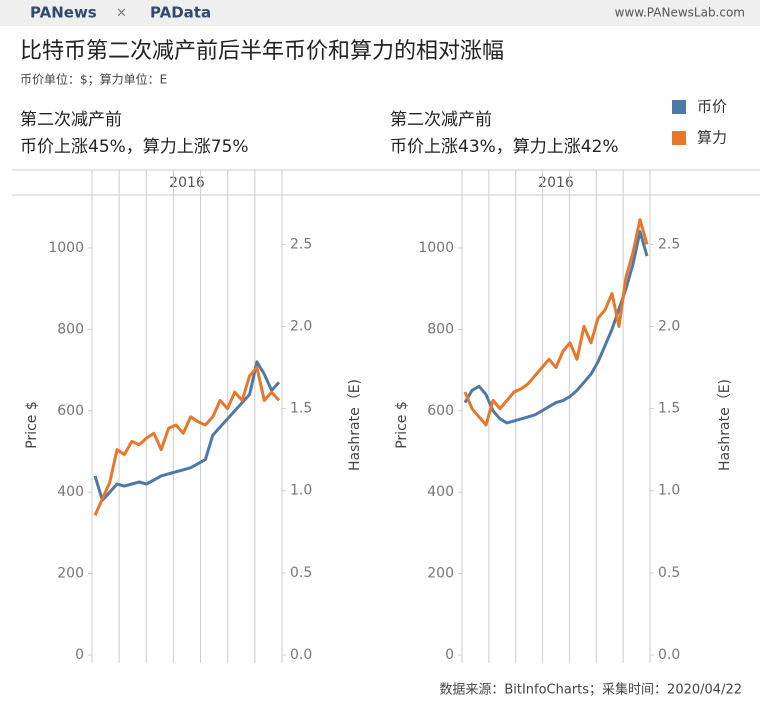 The width and height of the screenshot is (760, 717). What do you see at coordinates (712, 138) in the screenshot?
I see `legend-label: 算力` at bounding box center [712, 138].